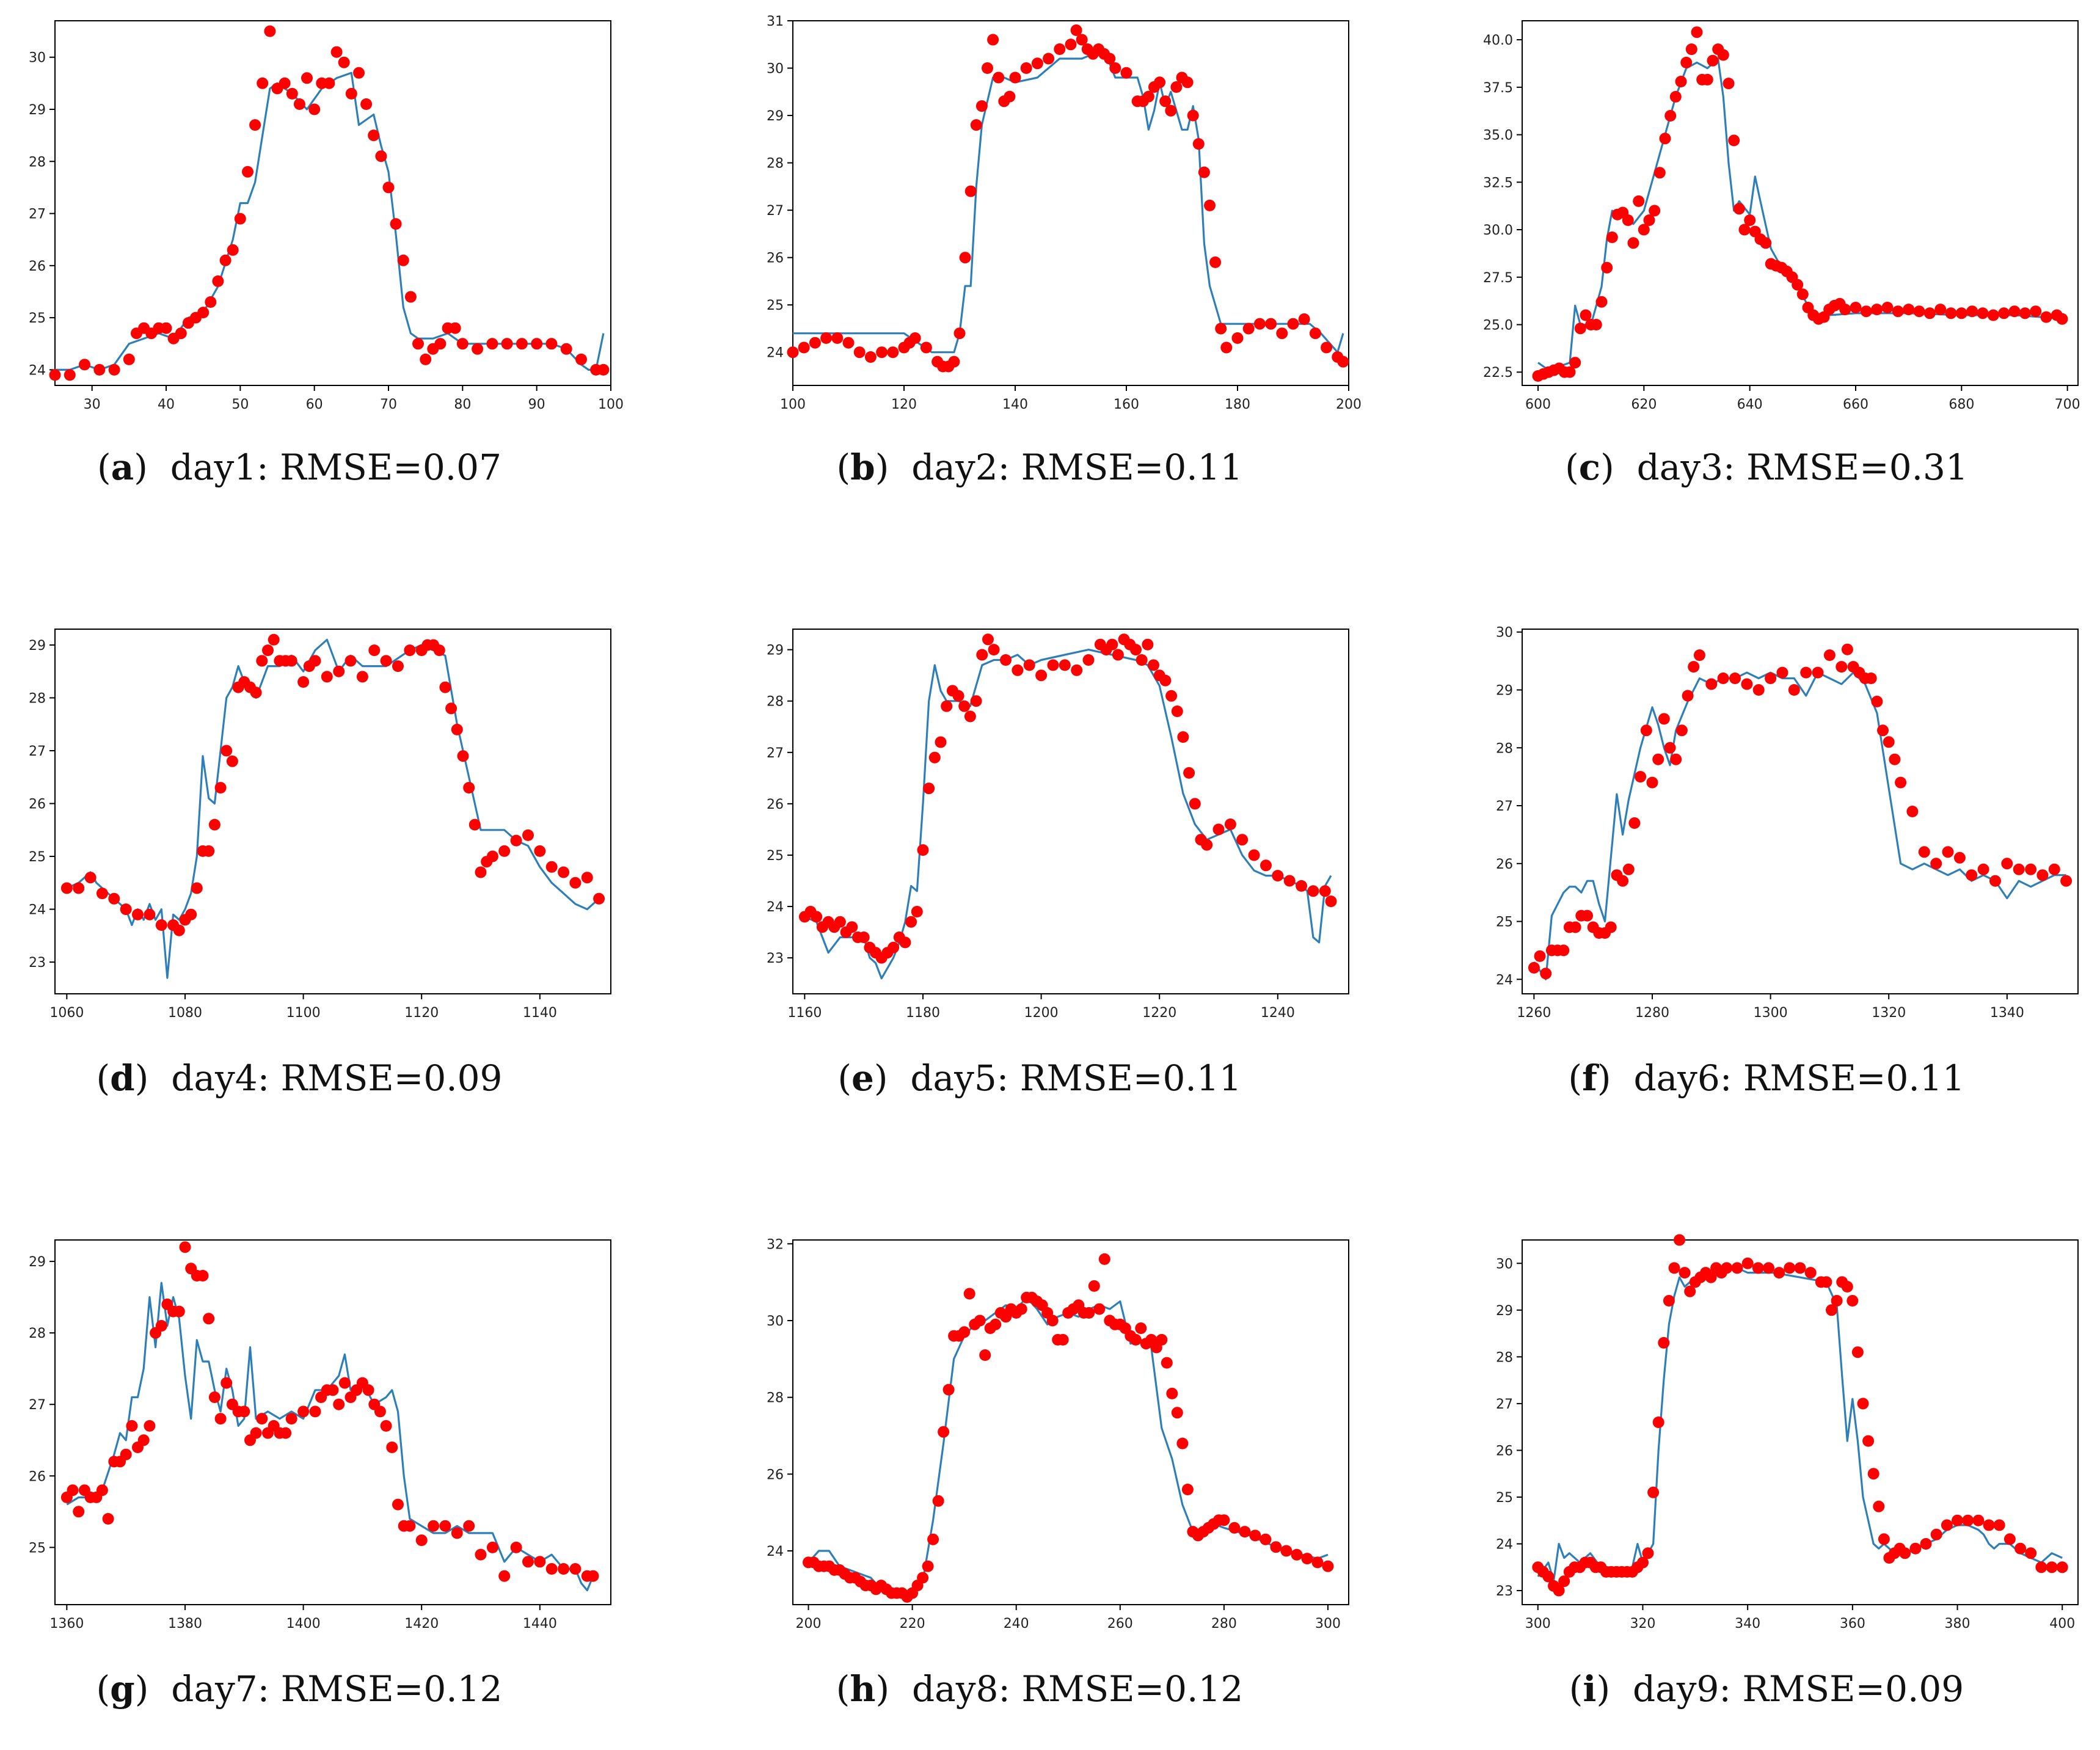 The height and width of the screenshot is (1750, 2100). I want to click on x-tick-label: 1220, so click(1159, 1013).